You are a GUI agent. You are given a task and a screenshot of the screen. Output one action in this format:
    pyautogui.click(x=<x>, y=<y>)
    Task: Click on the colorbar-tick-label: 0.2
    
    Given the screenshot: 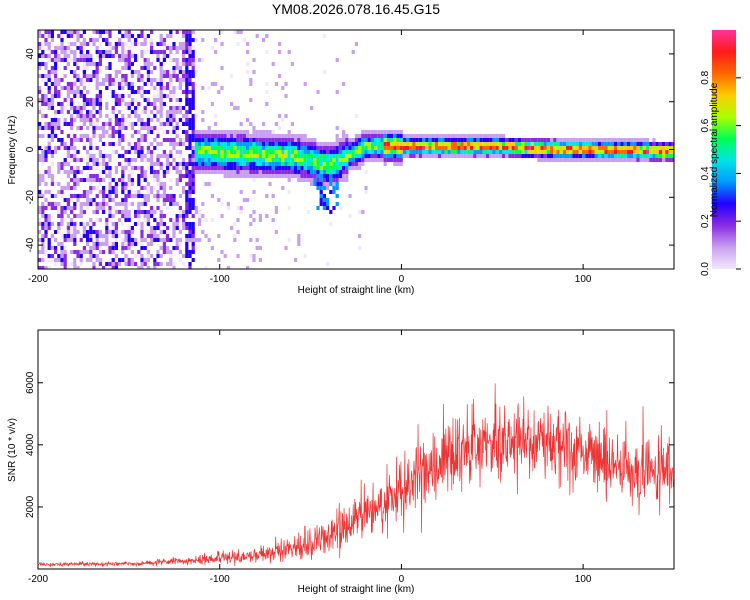 What is the action you would take?
    pyautogui.click(x=705, y=221)
    